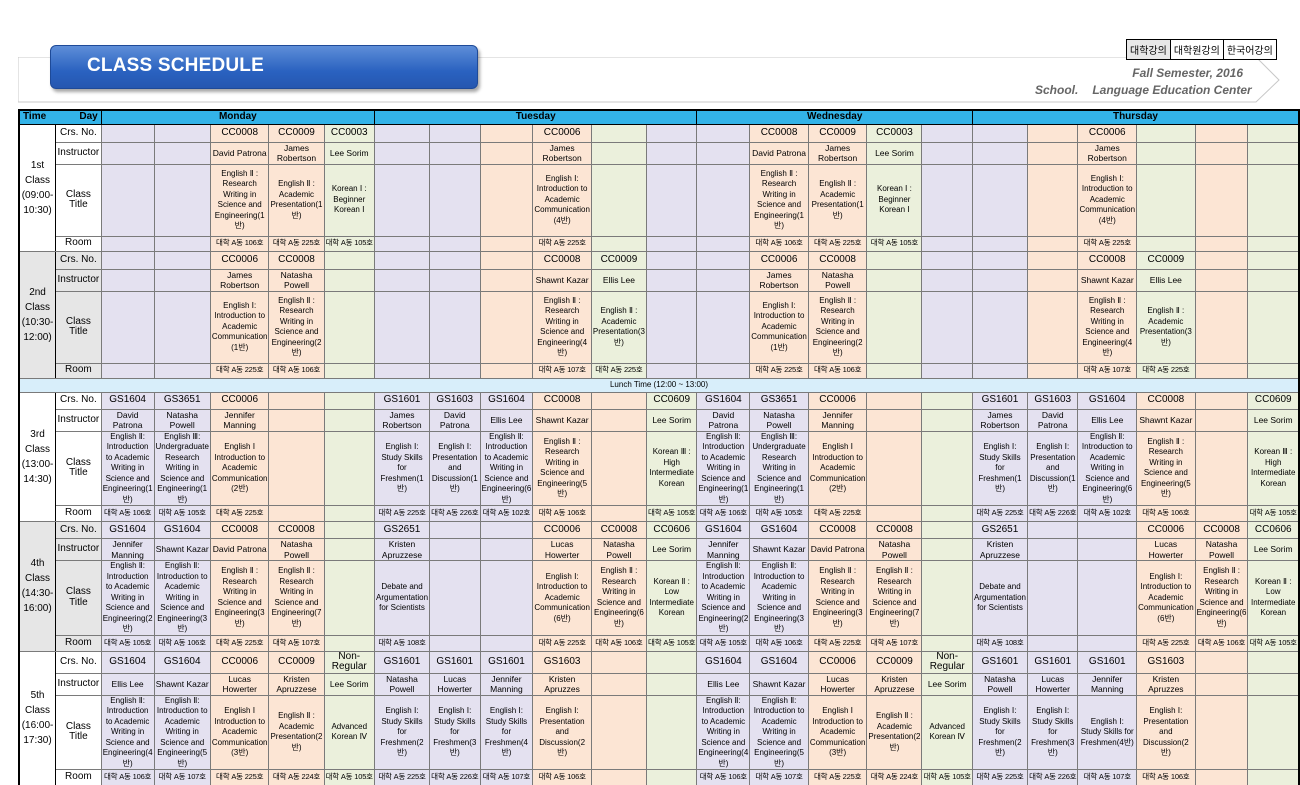  I want to click on school-label: School., so click(1057, 90).